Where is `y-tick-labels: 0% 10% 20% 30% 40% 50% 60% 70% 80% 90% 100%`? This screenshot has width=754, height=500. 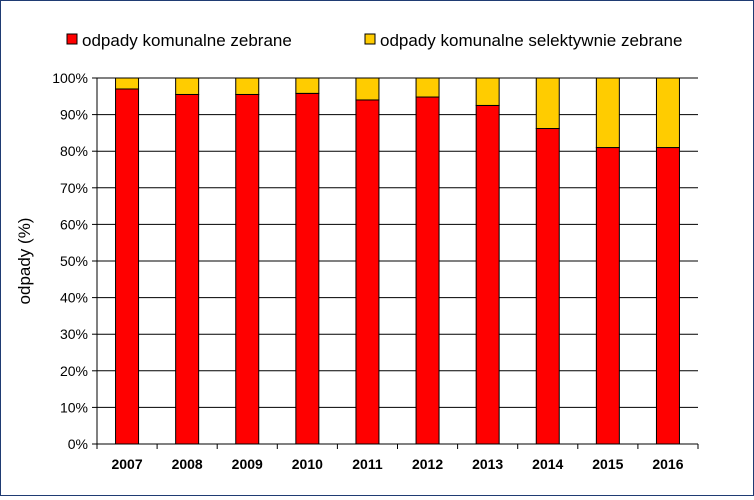 y-tick-labels: 0% 10% 20% 30% 40% 50% 60% 70% 80% 90% 100% is located at coordinates (70, 261).